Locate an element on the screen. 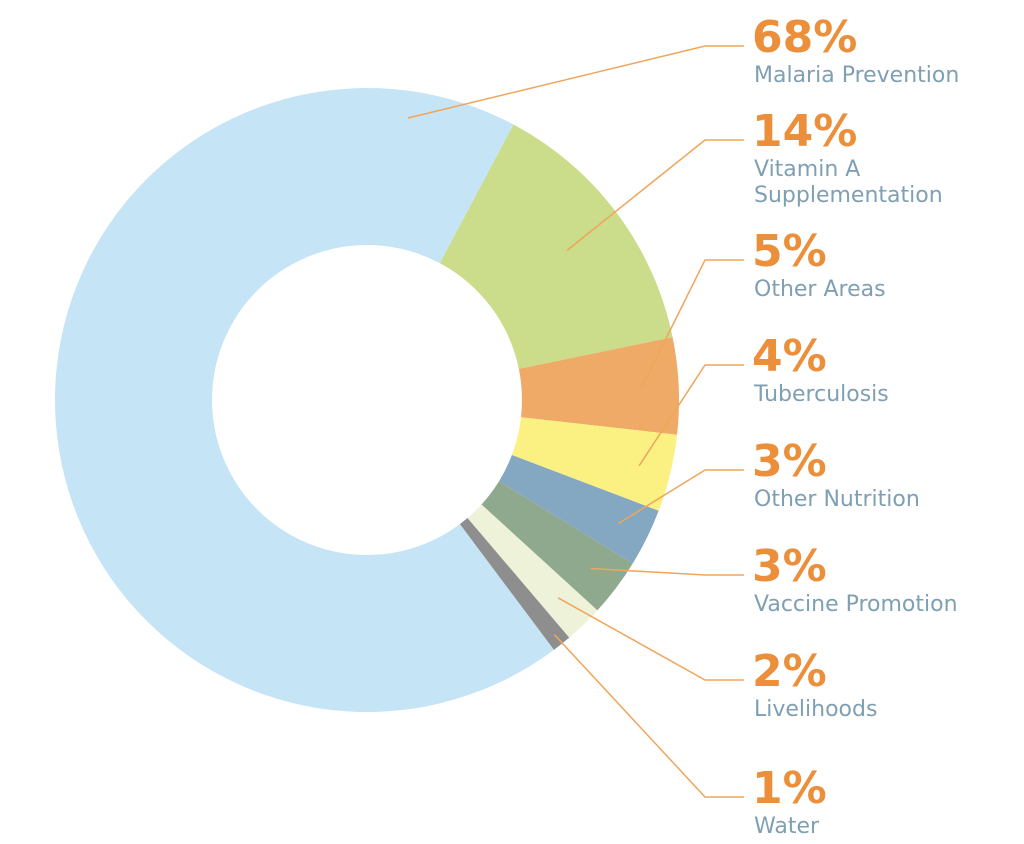 This screenshot has height=844, width=1024. category-label-water: Water is located at coordinates (787, 826).